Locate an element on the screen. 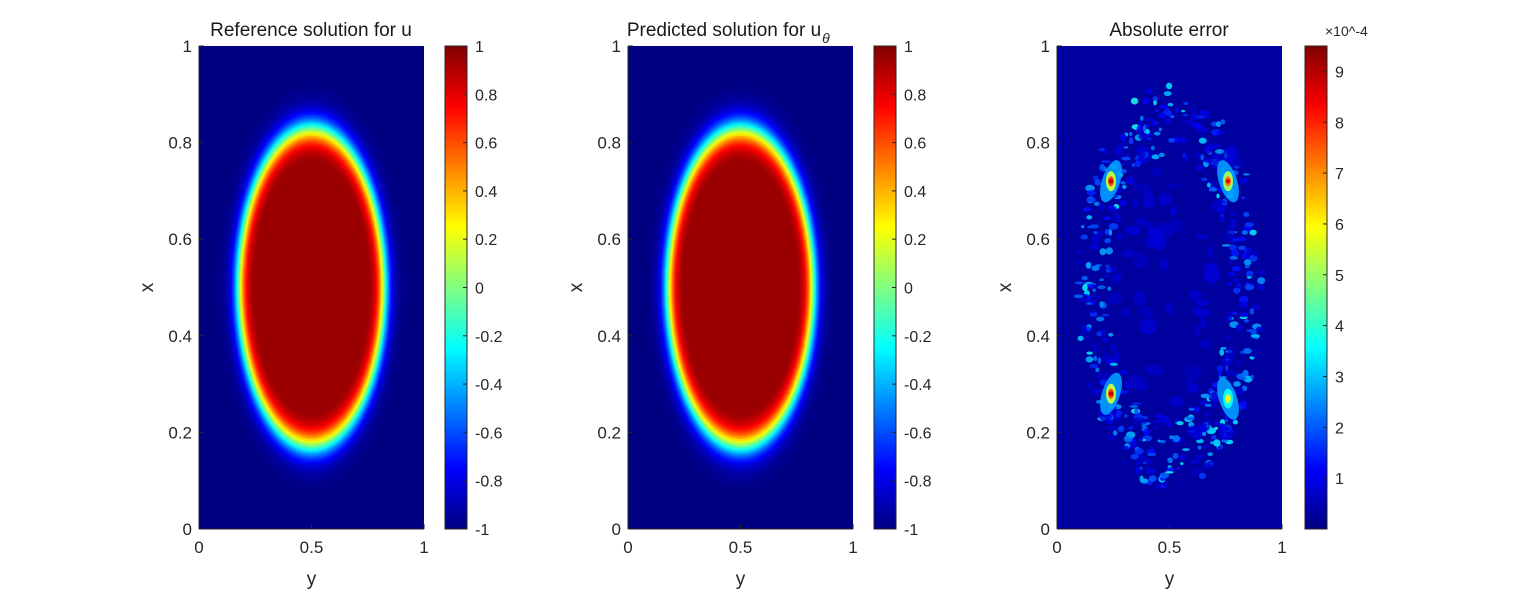 This screenshot has height=595, width=1528. colorbar-tick-label: 9 is located at coordinates (1339, 72).